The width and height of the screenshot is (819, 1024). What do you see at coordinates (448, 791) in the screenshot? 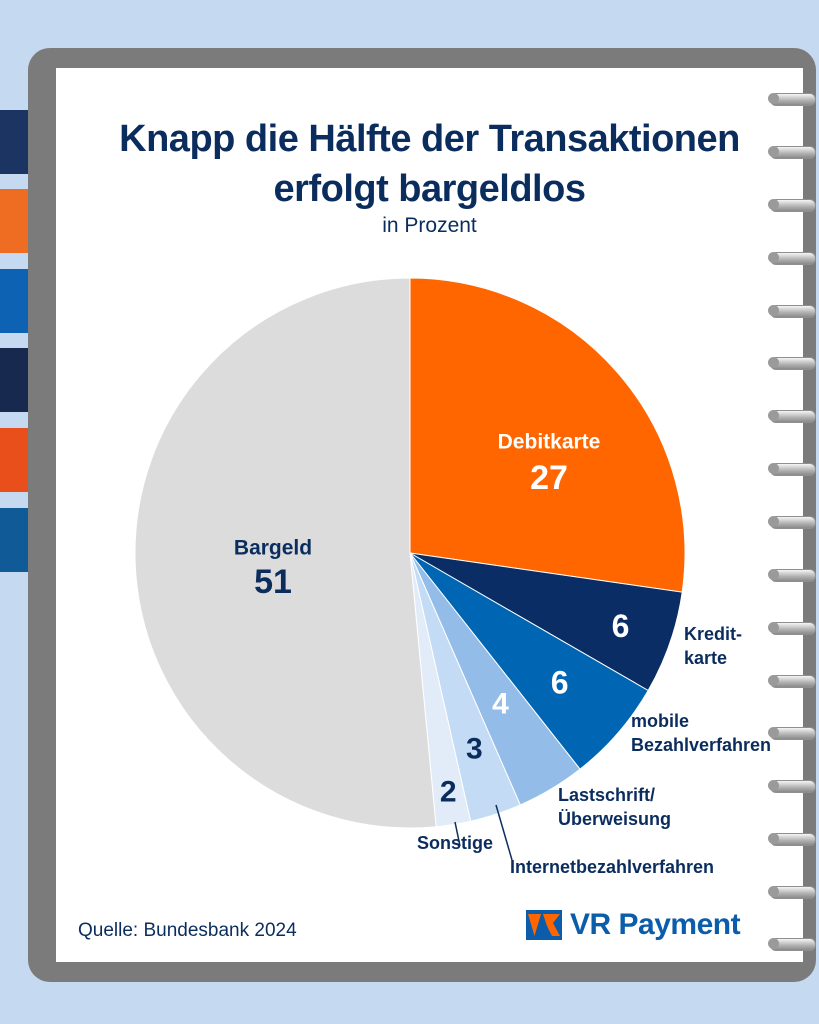
I see `value-label-sonstige: 2` at bounding box center [448, 791].